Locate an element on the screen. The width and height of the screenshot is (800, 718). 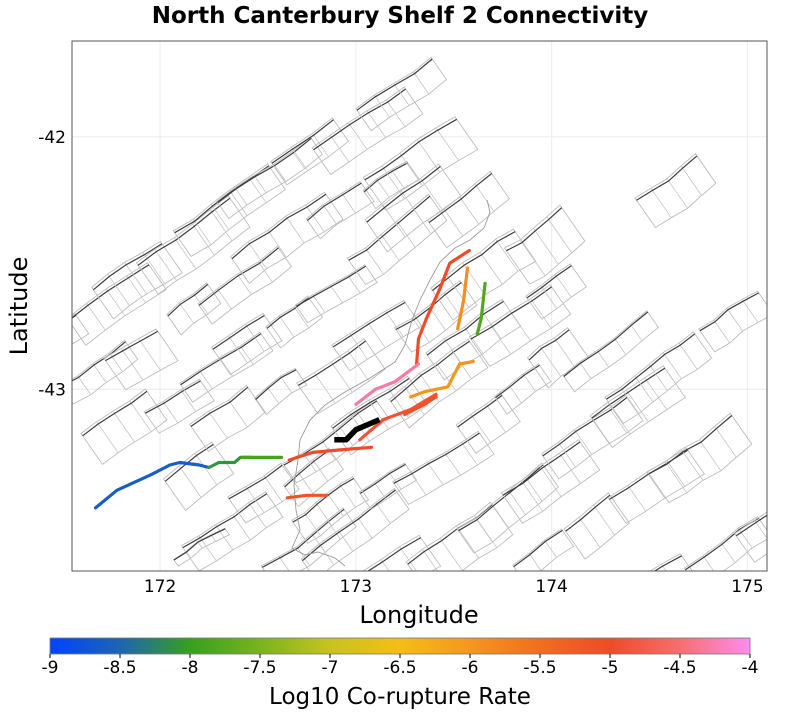
x-axis-label: Longitude is located at coordinates (418, 615).